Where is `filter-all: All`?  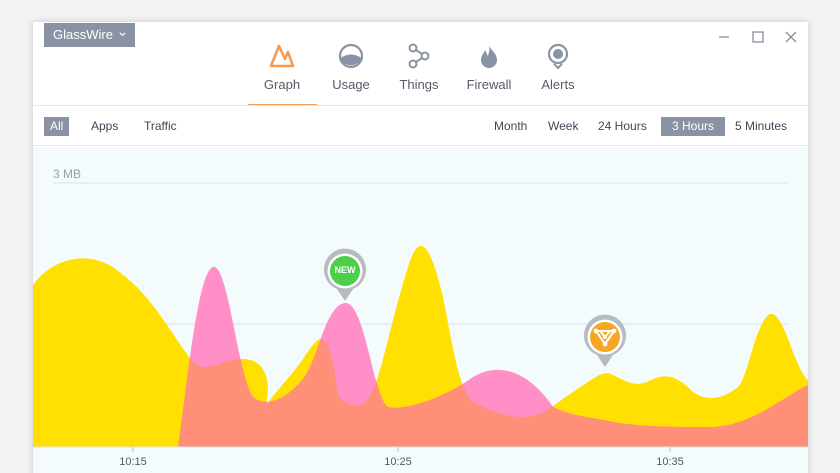
filter-all: All is located at coordinates (57, 126).